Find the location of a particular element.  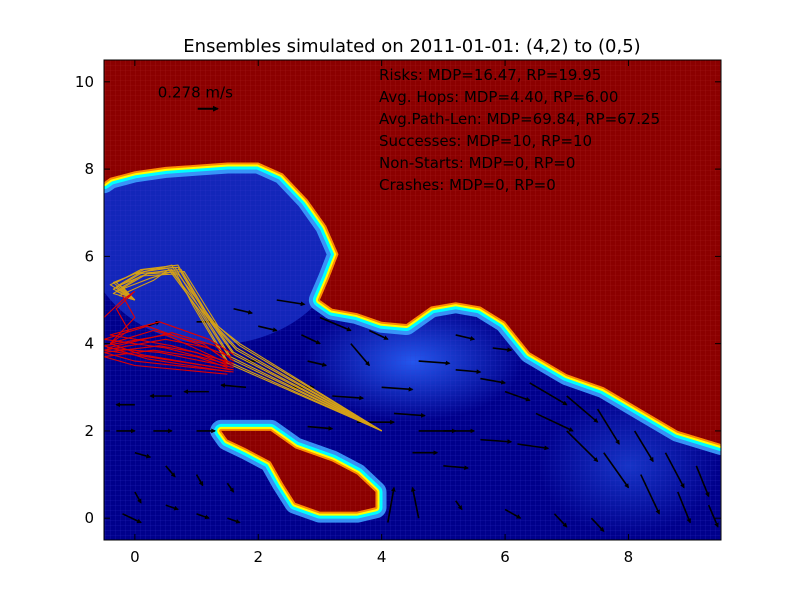

annotation-risks: Risks: MDP=16.47, RP=19.95 is located at coordinates (490, 75).